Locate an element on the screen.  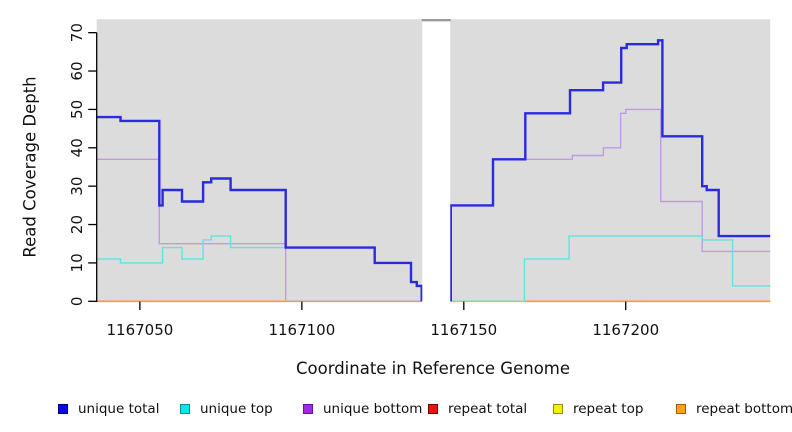
y-tick-label: 60 is located at coordinates (77, 70).